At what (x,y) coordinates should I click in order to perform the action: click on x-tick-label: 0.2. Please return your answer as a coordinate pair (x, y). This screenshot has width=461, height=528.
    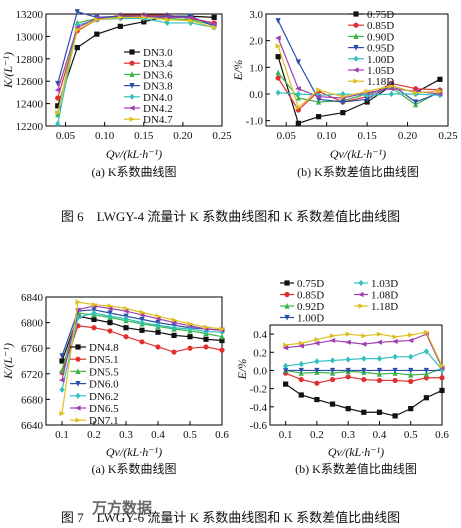
    Looking at the image, I should click on (317, 435).